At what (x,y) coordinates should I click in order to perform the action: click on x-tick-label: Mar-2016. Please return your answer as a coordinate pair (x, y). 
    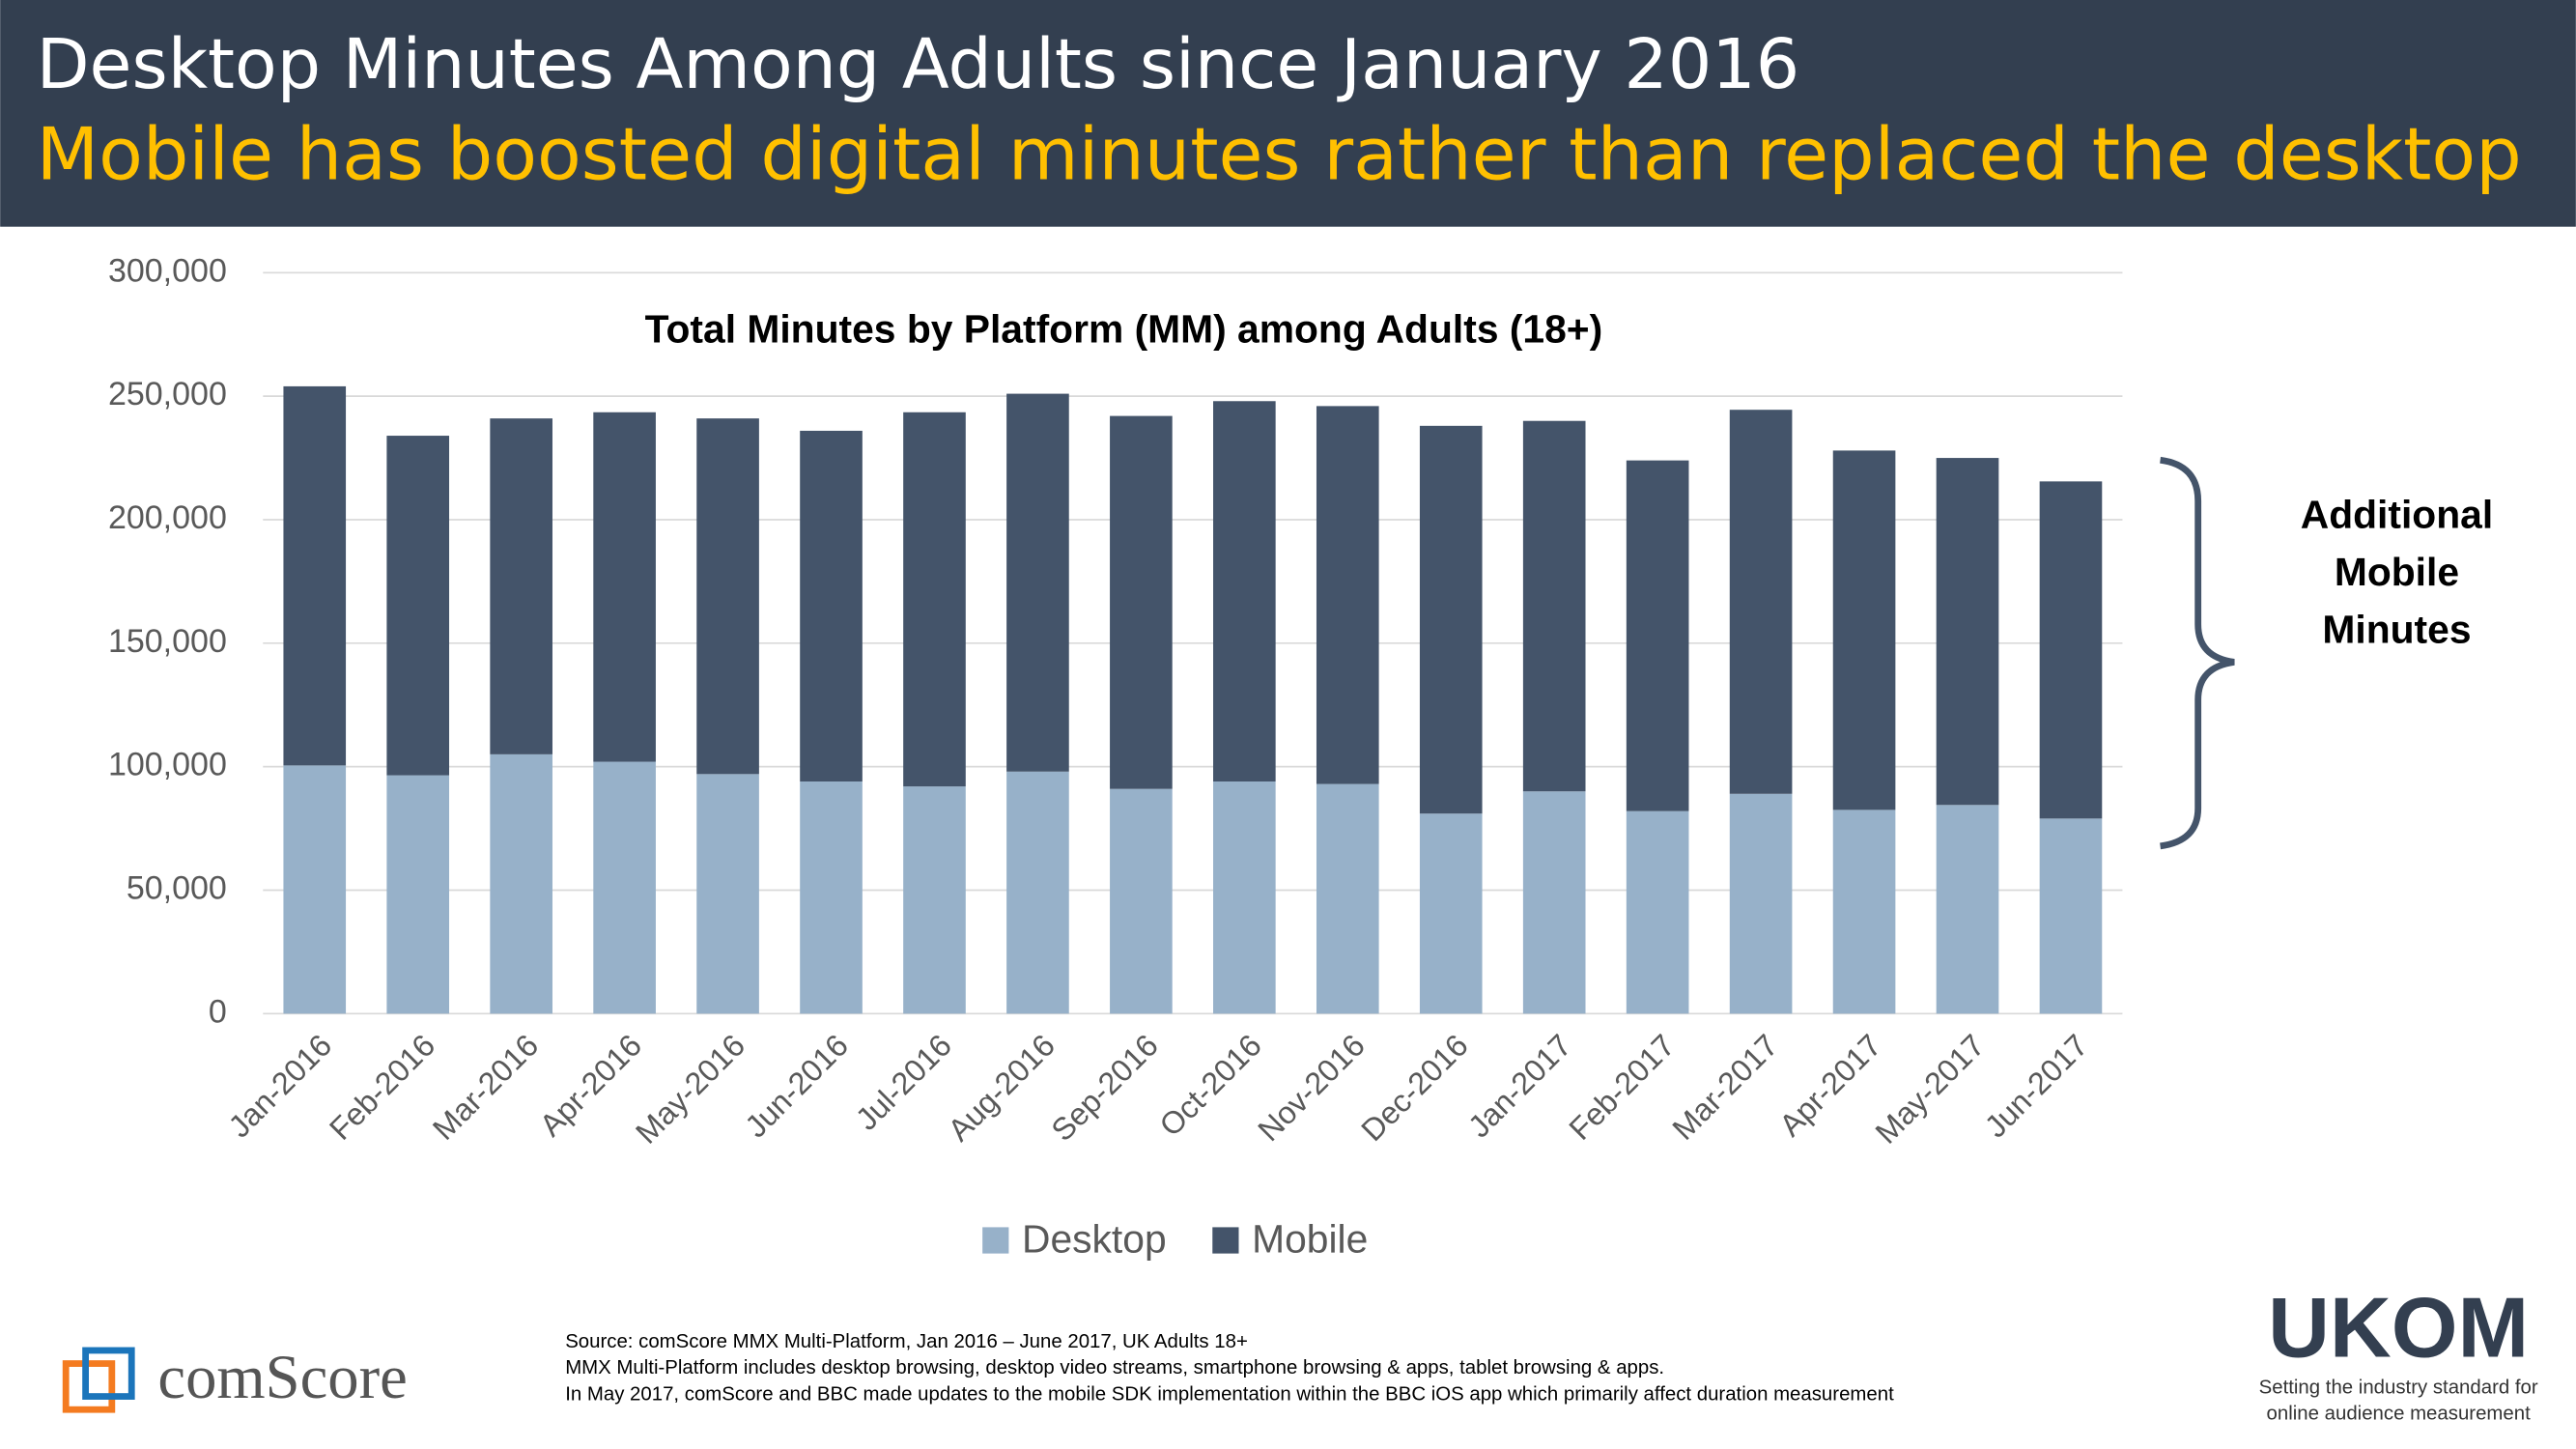
    Looking at the image, I should click on (485, 1087).